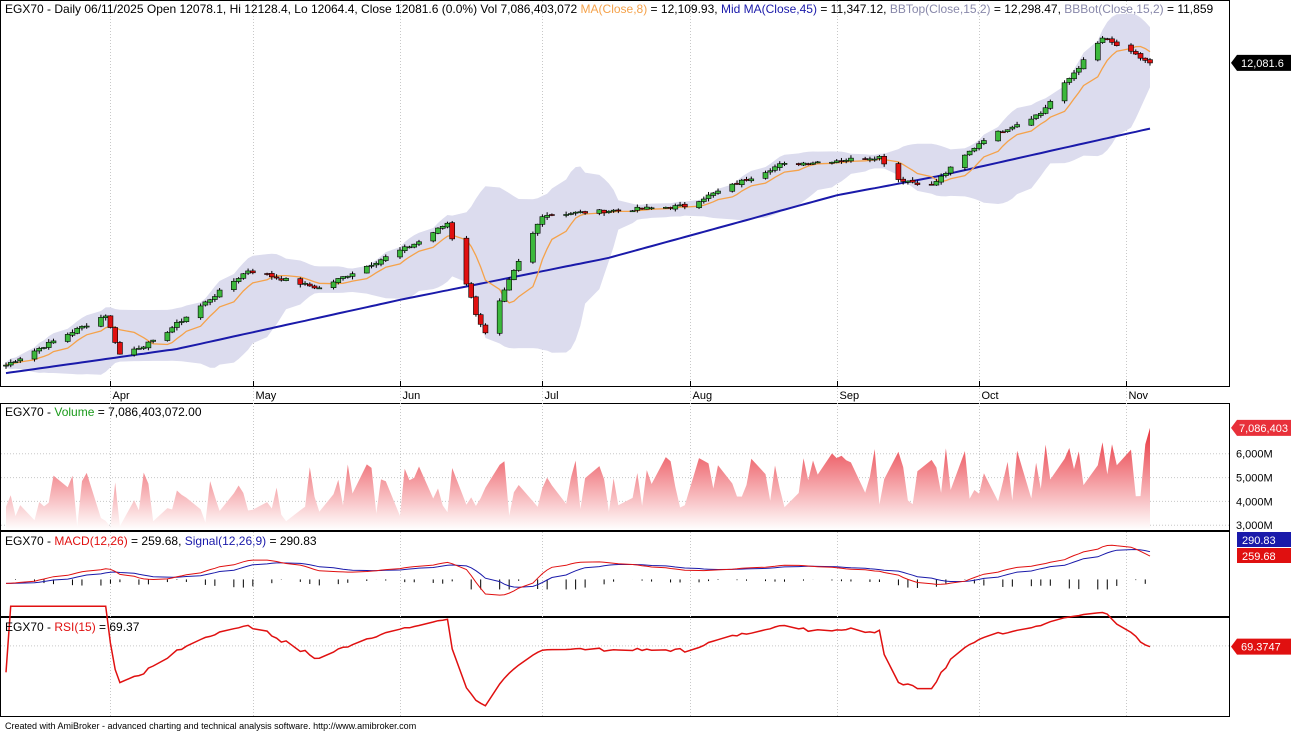 This screenshot has width=1291, height=732. What do you see at coordinates (684, 9) in the screenshot?
I see `title-segment: = 12,109.93,` at bounding box center [684, 9].